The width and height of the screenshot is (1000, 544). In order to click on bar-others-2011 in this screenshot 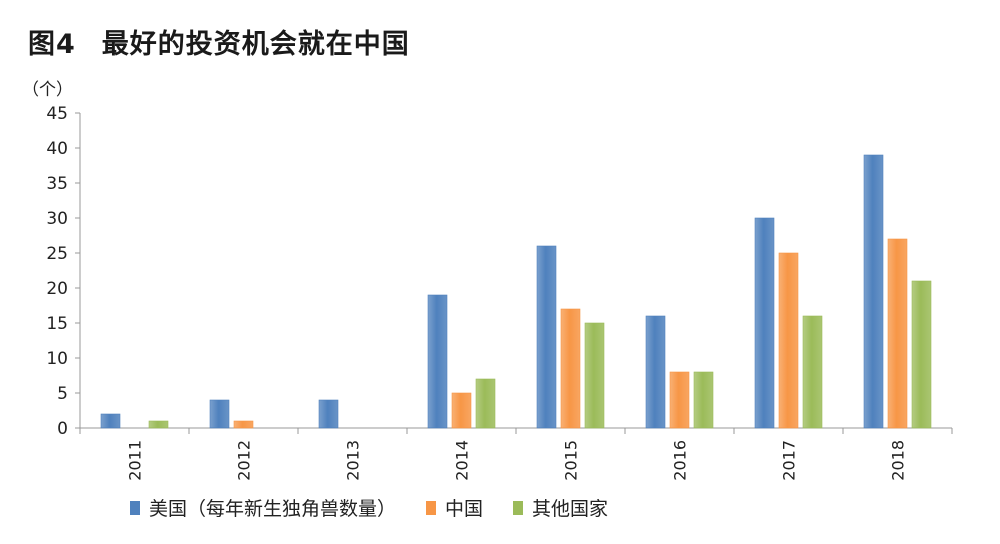, I will do `click(158, 424)`.